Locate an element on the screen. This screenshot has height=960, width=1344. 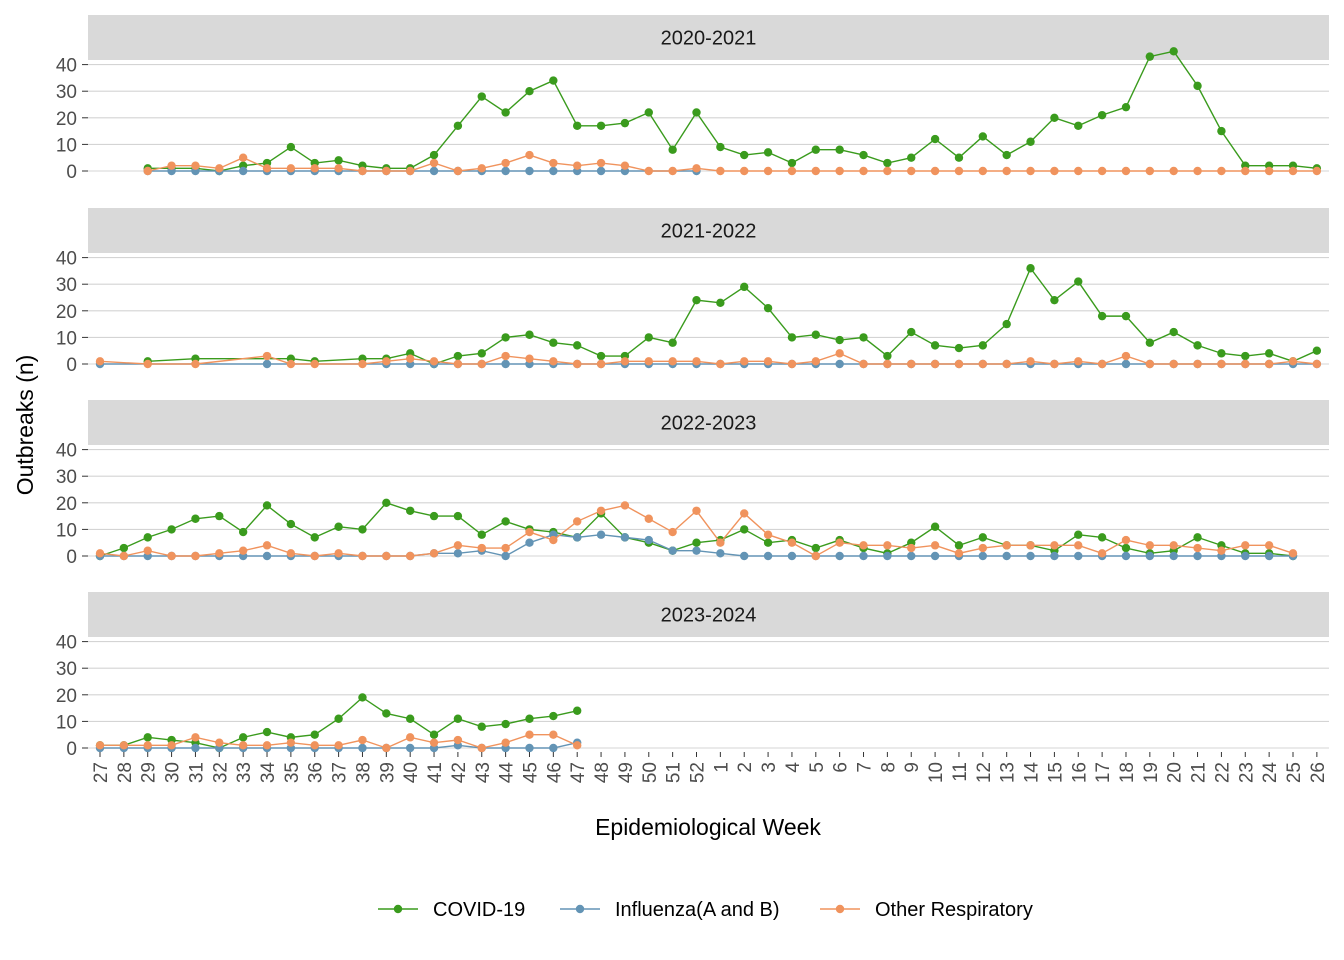
x-tick-label: 6 is located at coordinates (841, 767).